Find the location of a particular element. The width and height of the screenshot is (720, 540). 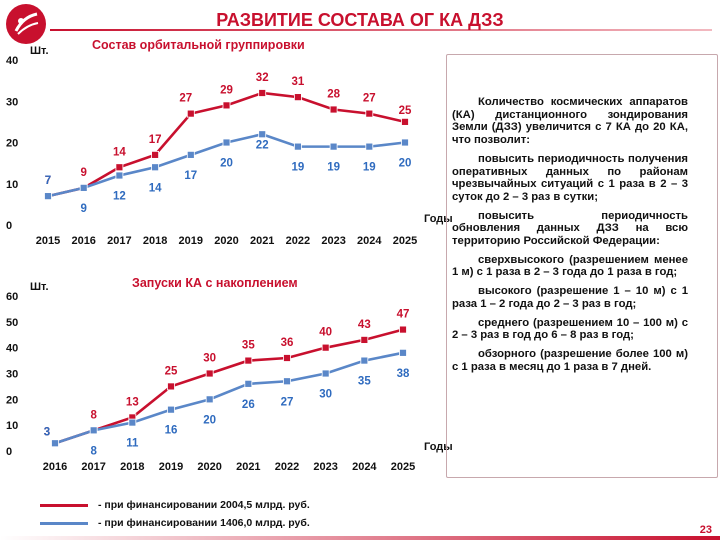

data-label: 38 is located at coordinates (403, 374).